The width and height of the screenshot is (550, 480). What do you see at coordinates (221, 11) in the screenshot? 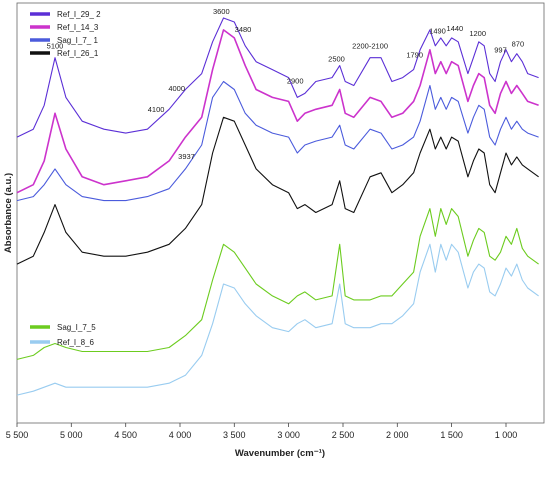
I see `peak-label-3600: 3600` at bounding box center [221, 11].